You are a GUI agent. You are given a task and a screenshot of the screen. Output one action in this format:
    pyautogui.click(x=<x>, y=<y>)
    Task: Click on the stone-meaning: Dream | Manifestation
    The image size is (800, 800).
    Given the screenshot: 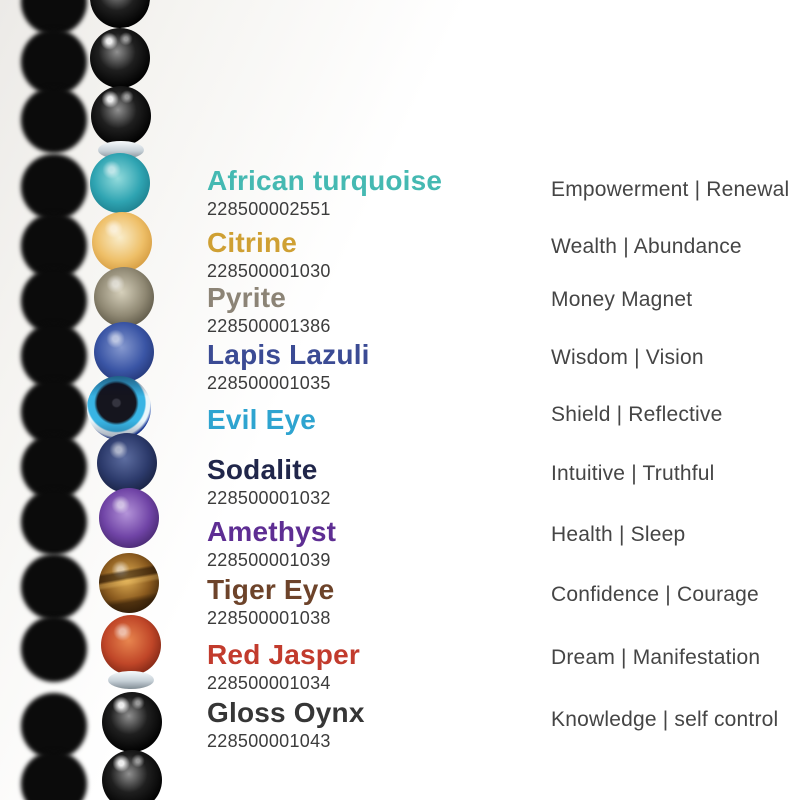 What is the action you would take?
    pyautogui.click(x=656, y=657)
    